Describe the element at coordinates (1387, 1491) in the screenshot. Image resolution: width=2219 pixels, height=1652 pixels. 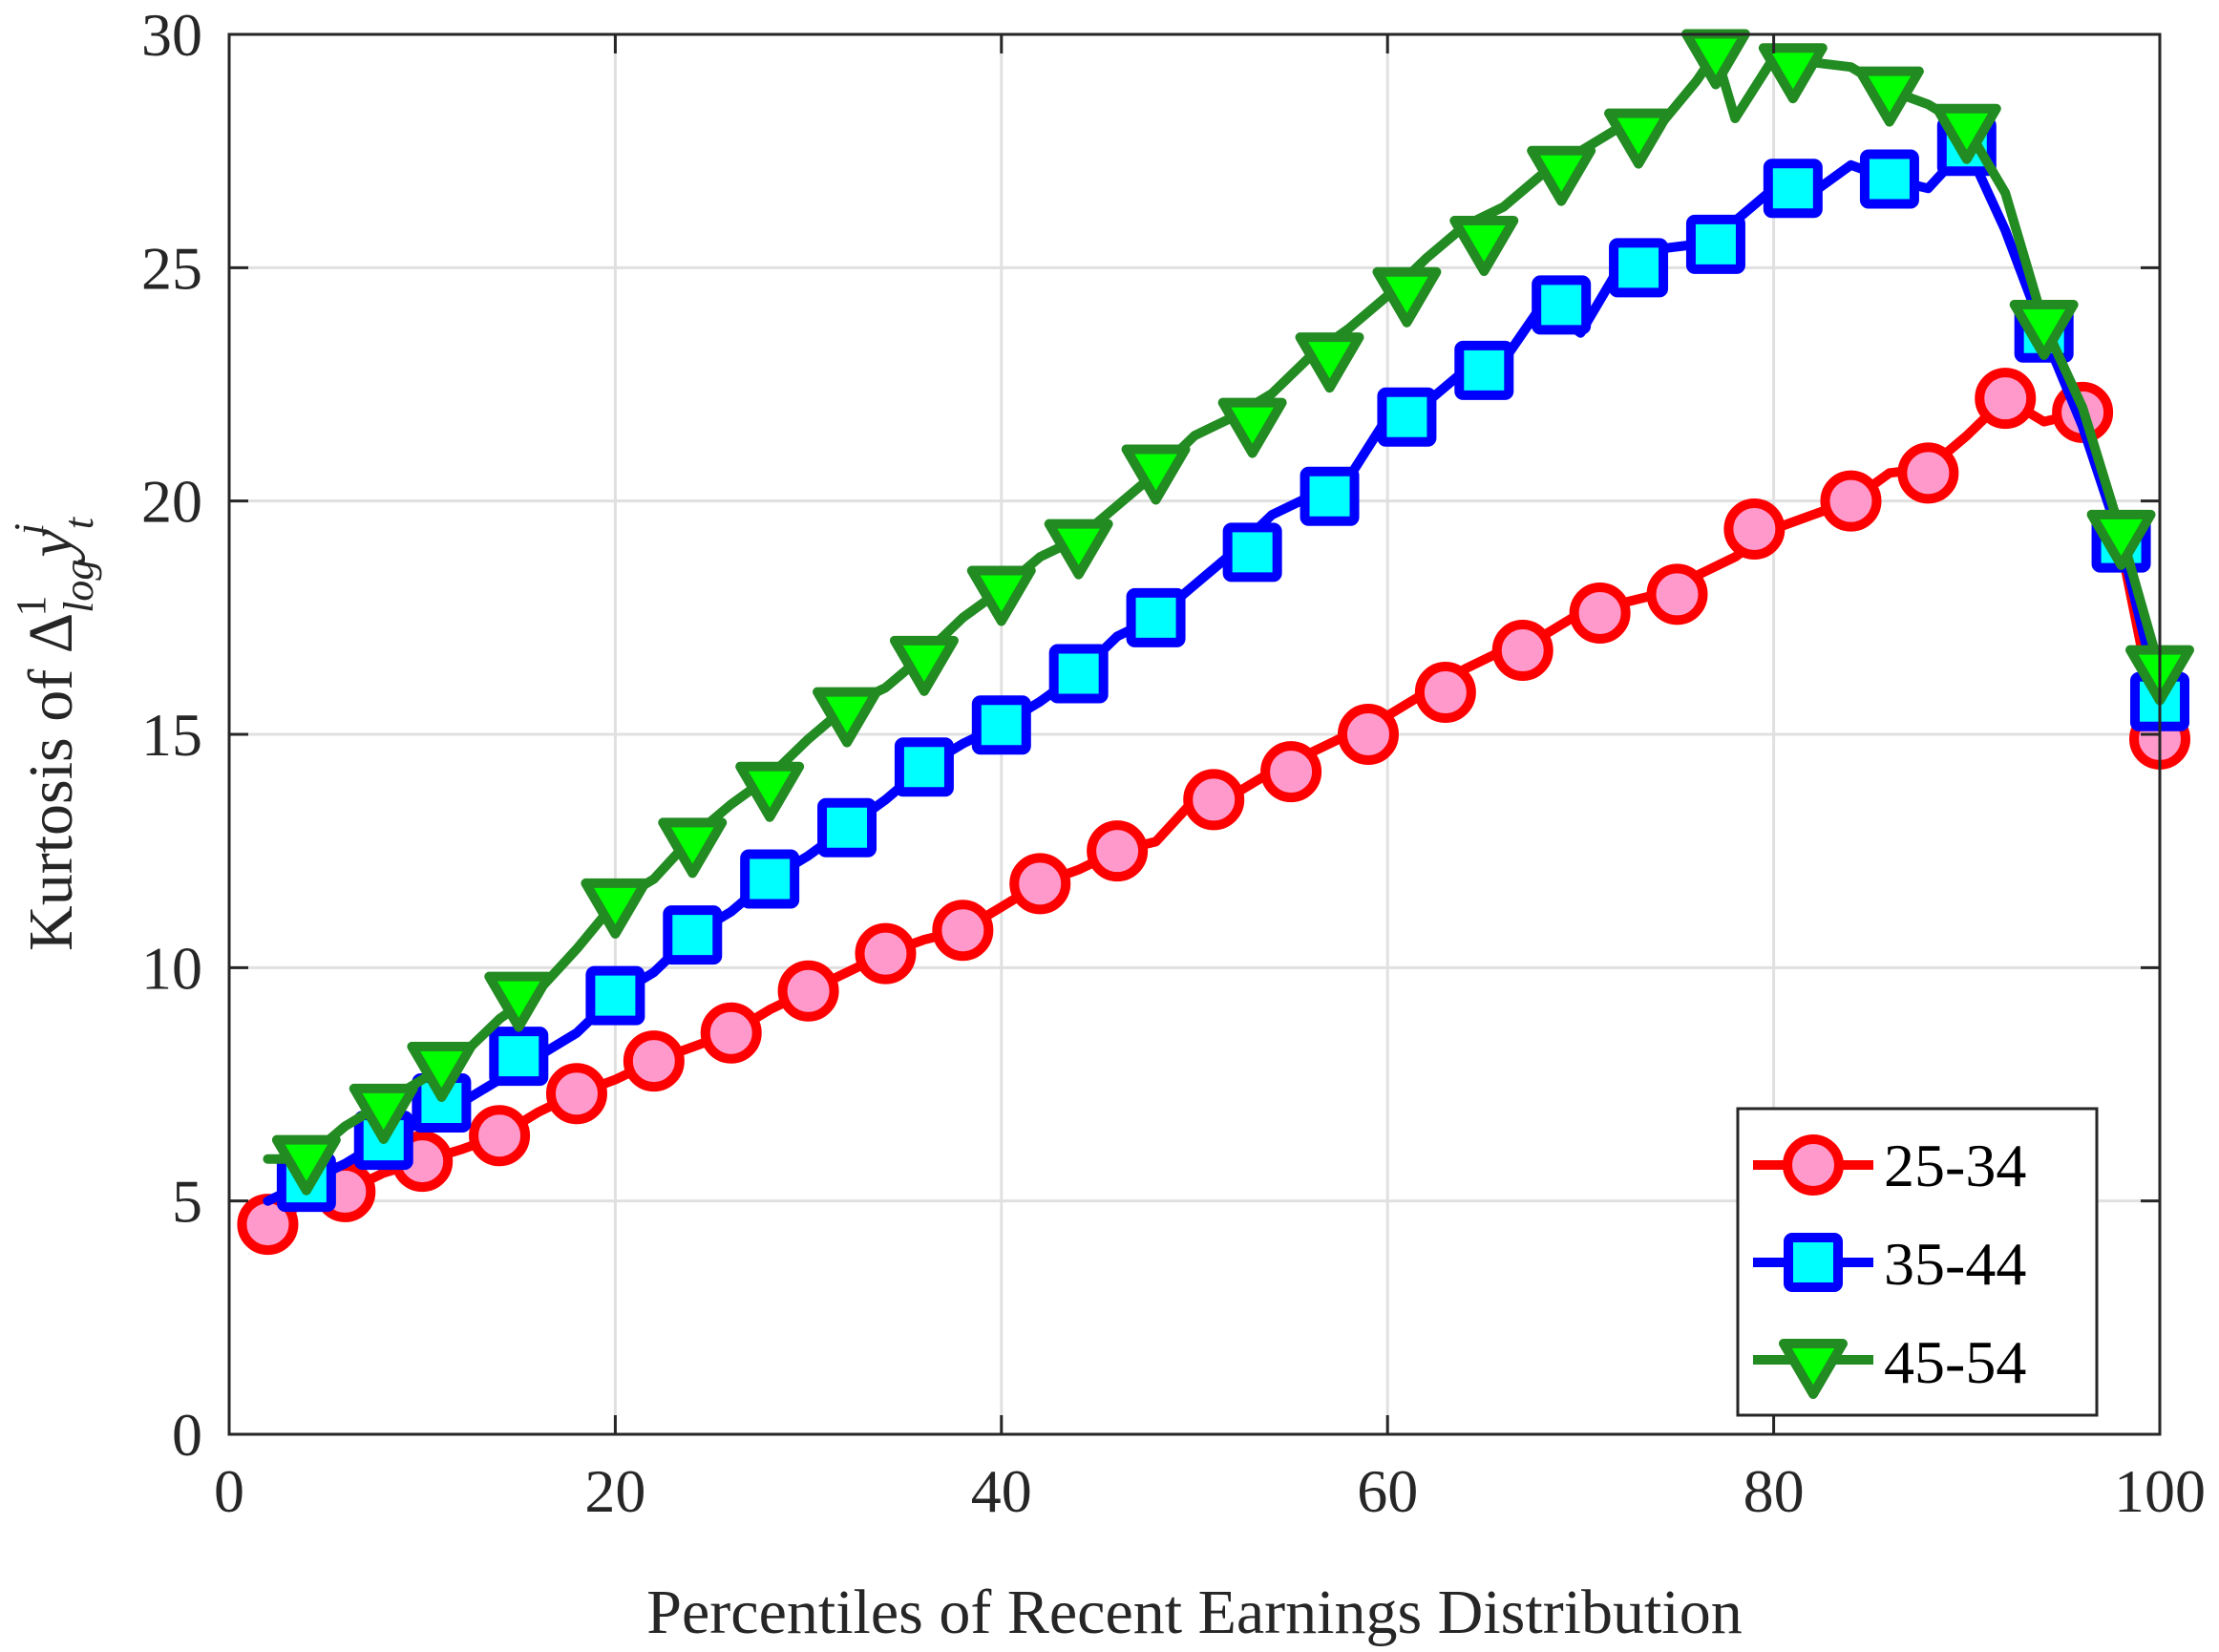
I see `x-tick-label: 60` at that location.